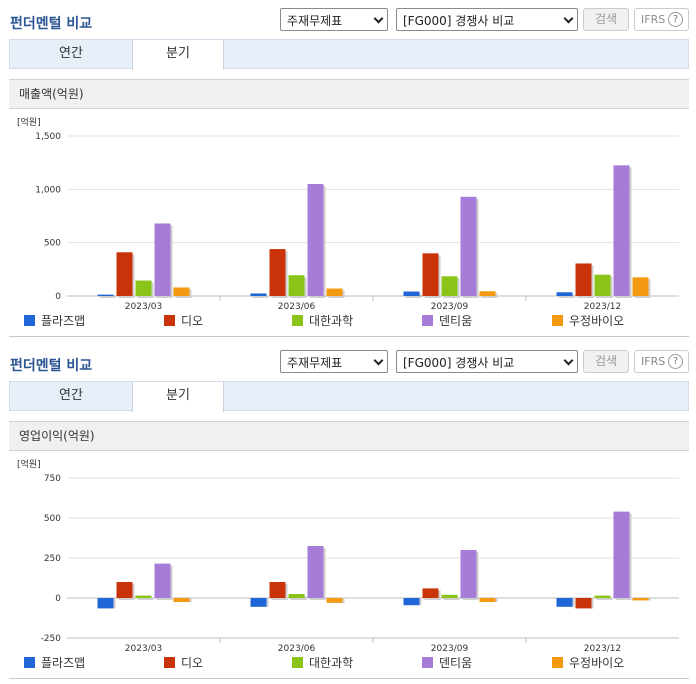  Describe the element at coordinates (349, 396) in the screenshot. I see `period-tabs: 연간 분기` at that location.